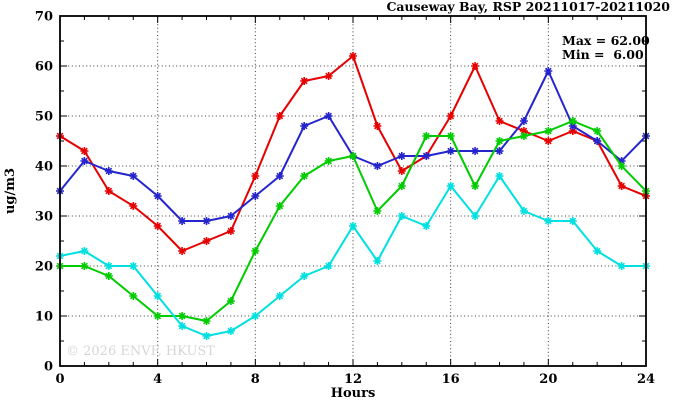 Image resolution: width=674 pixels, height=409 pixels. Describe the element at coordinates (44, 17) in the screenshot. I see `y-tick-label: 70` at that location.